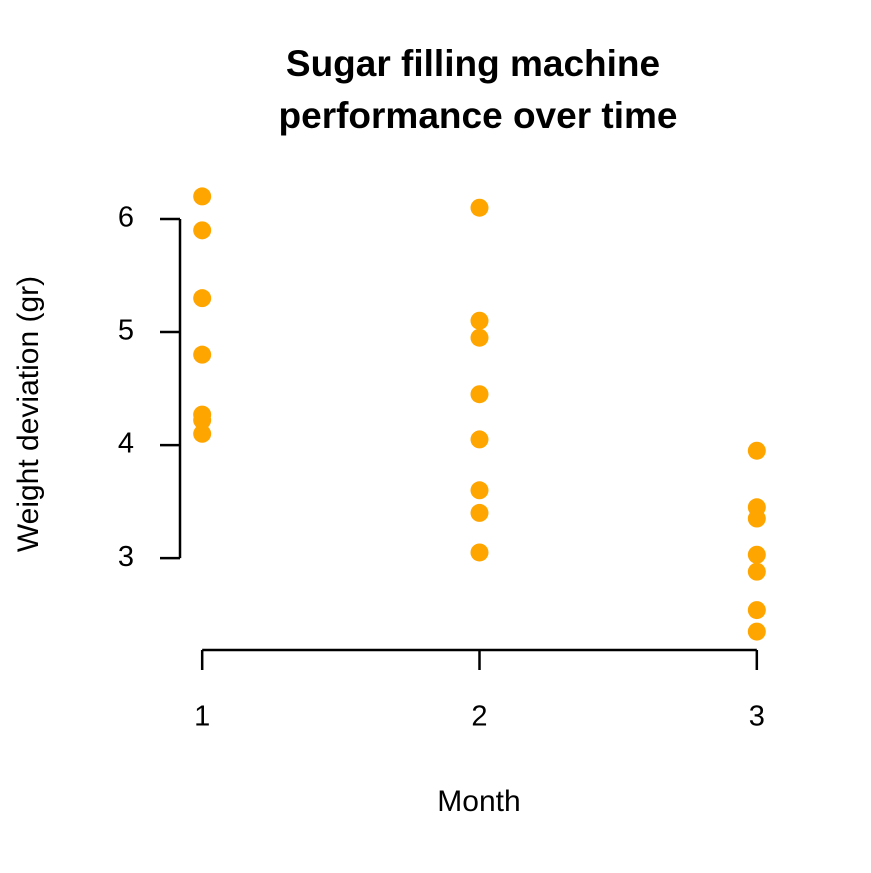 This screenshot has height=873, width=871. What do you see at coordinates (126, 444) in the screenshot?
I see `y-tick-label: 4` at bounding box center [126, 444].